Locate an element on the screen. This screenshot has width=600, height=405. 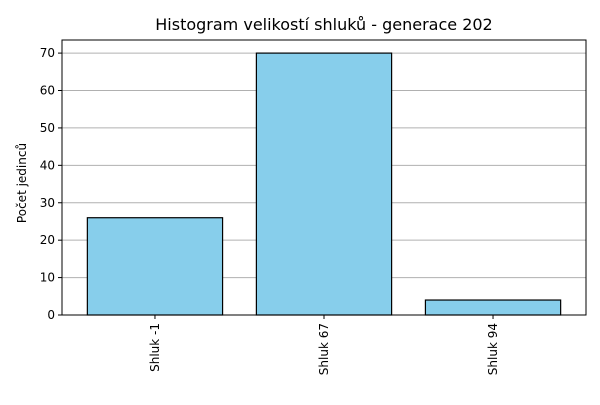
y-tick-label: 20 is located at coordinates (47, 240).